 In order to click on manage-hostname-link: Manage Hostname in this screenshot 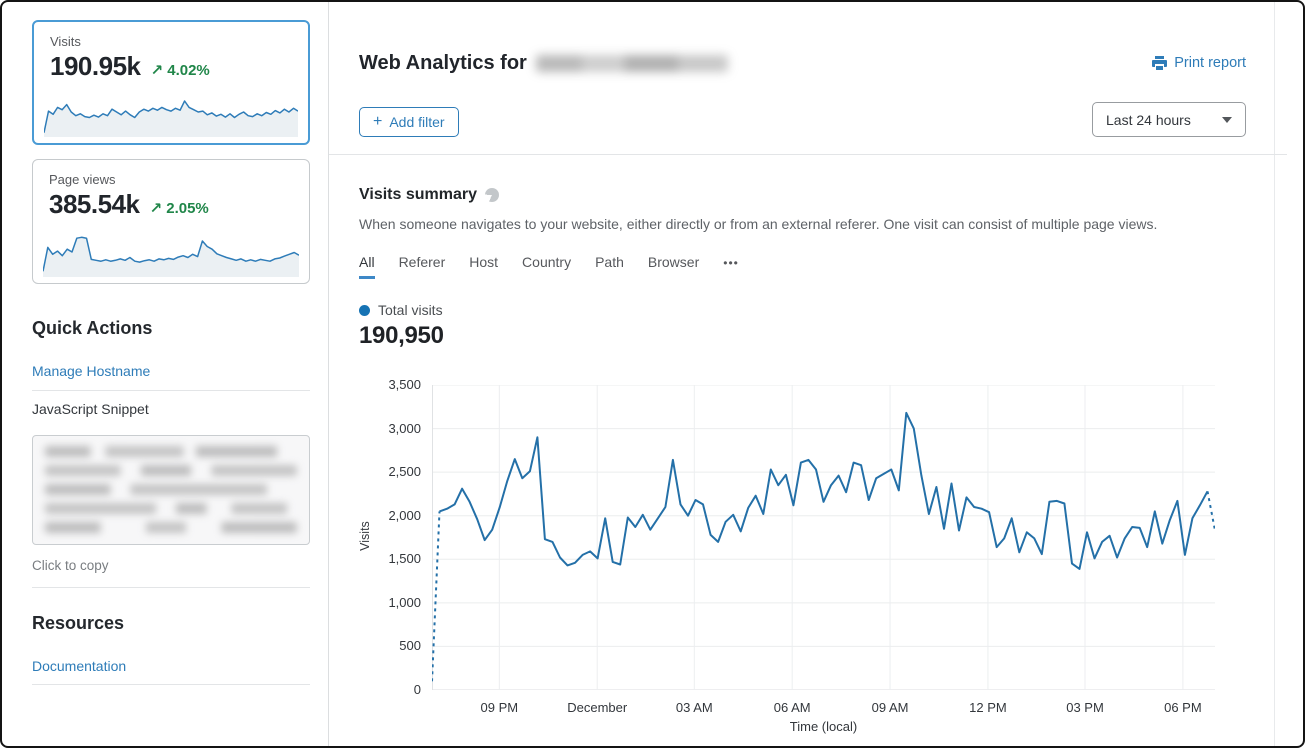, I will do `click(91, 371)`.